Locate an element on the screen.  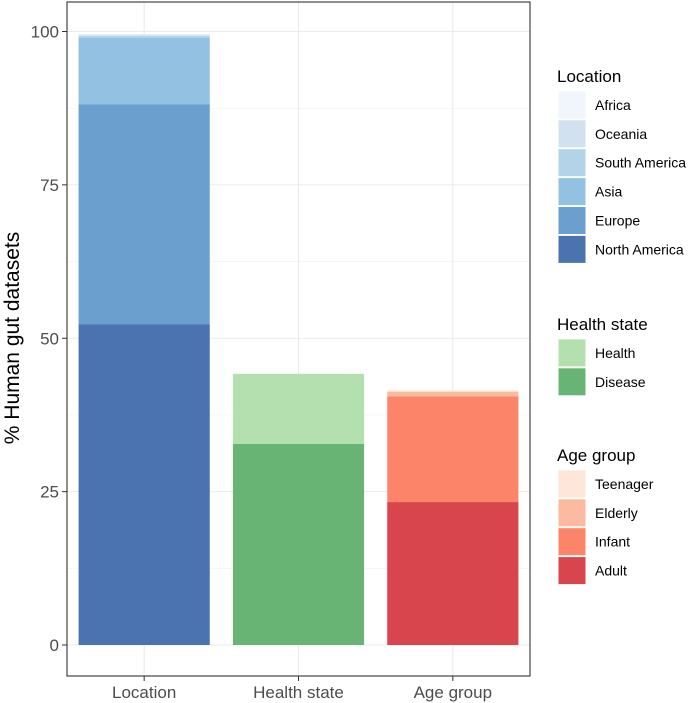
legend-key-europe is located at coordinates (572, 220).